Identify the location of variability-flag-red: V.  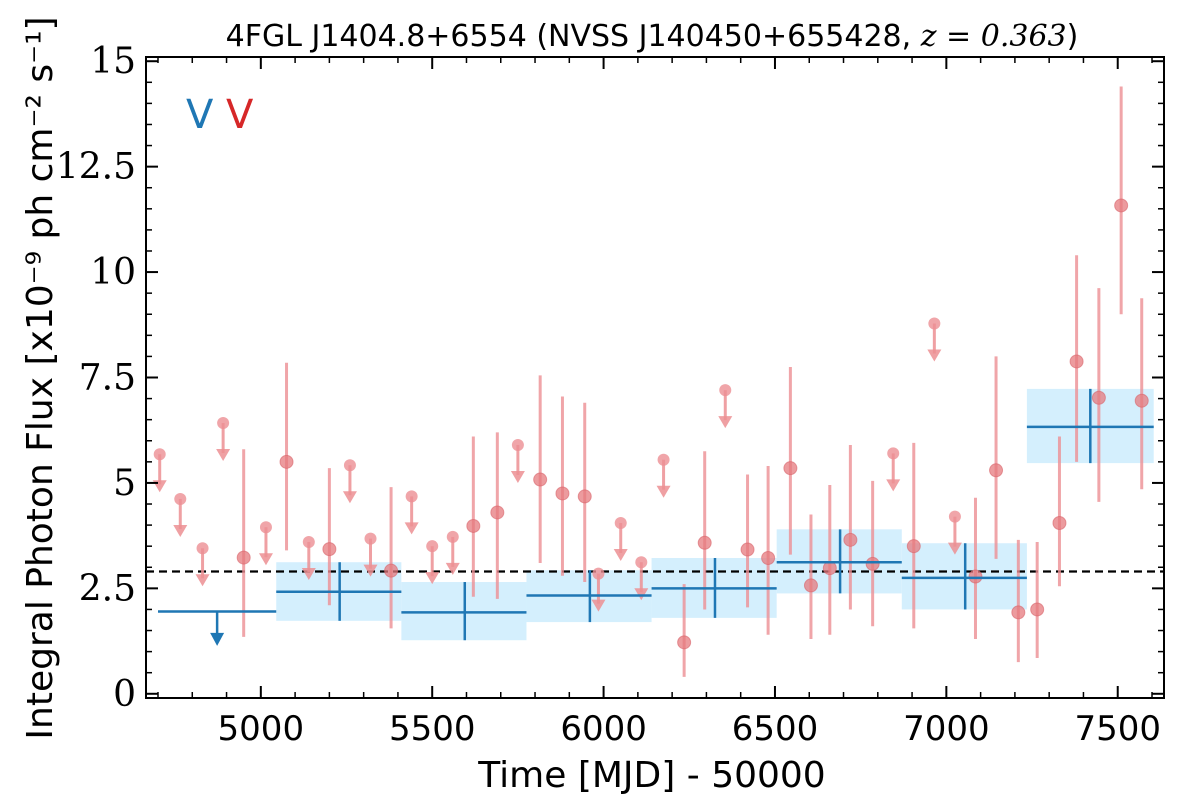
(240, 115).